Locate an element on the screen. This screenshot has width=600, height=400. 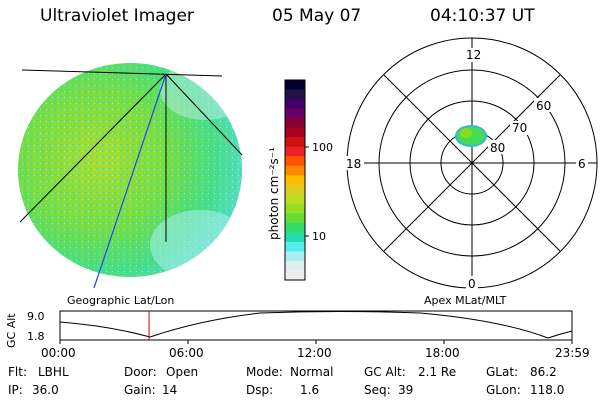
mlt-label-0: 0 is located at coordinates (472, 284).